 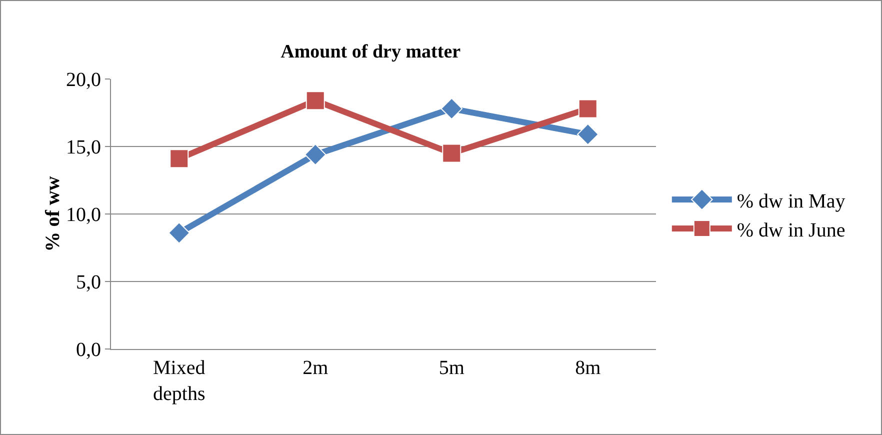 I want to click on y-tick-label: 15,0, so click(x=83, y=147).